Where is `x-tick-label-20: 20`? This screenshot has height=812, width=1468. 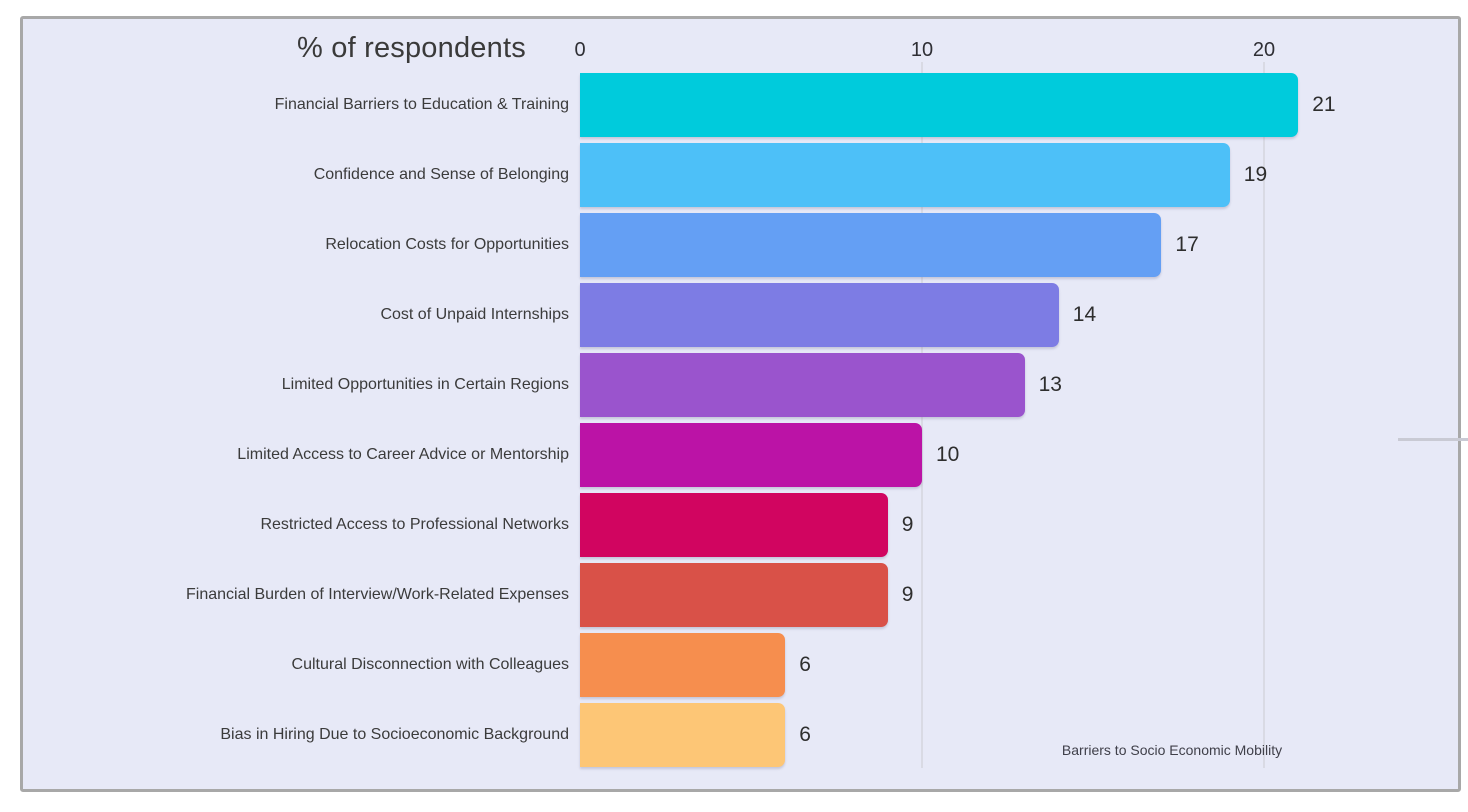 x-tick-label-20: 20 is located at coordinates (1264, 50).